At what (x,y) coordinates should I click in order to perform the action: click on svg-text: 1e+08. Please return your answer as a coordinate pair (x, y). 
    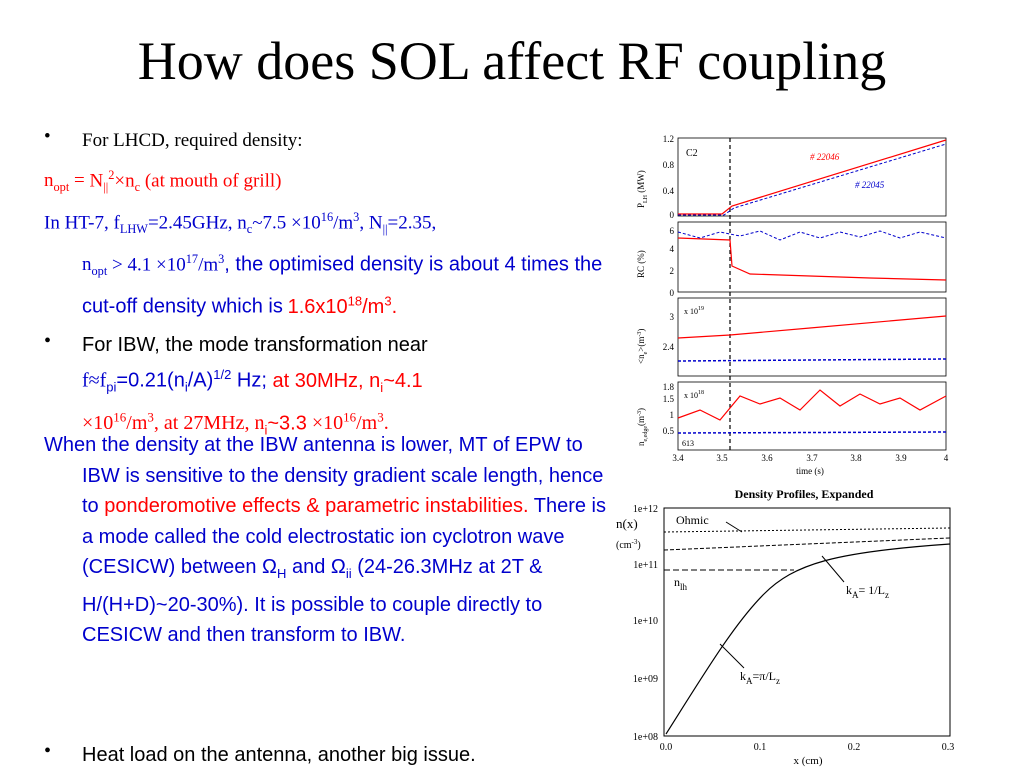
    Looking at the image, I should click on (645, 737).